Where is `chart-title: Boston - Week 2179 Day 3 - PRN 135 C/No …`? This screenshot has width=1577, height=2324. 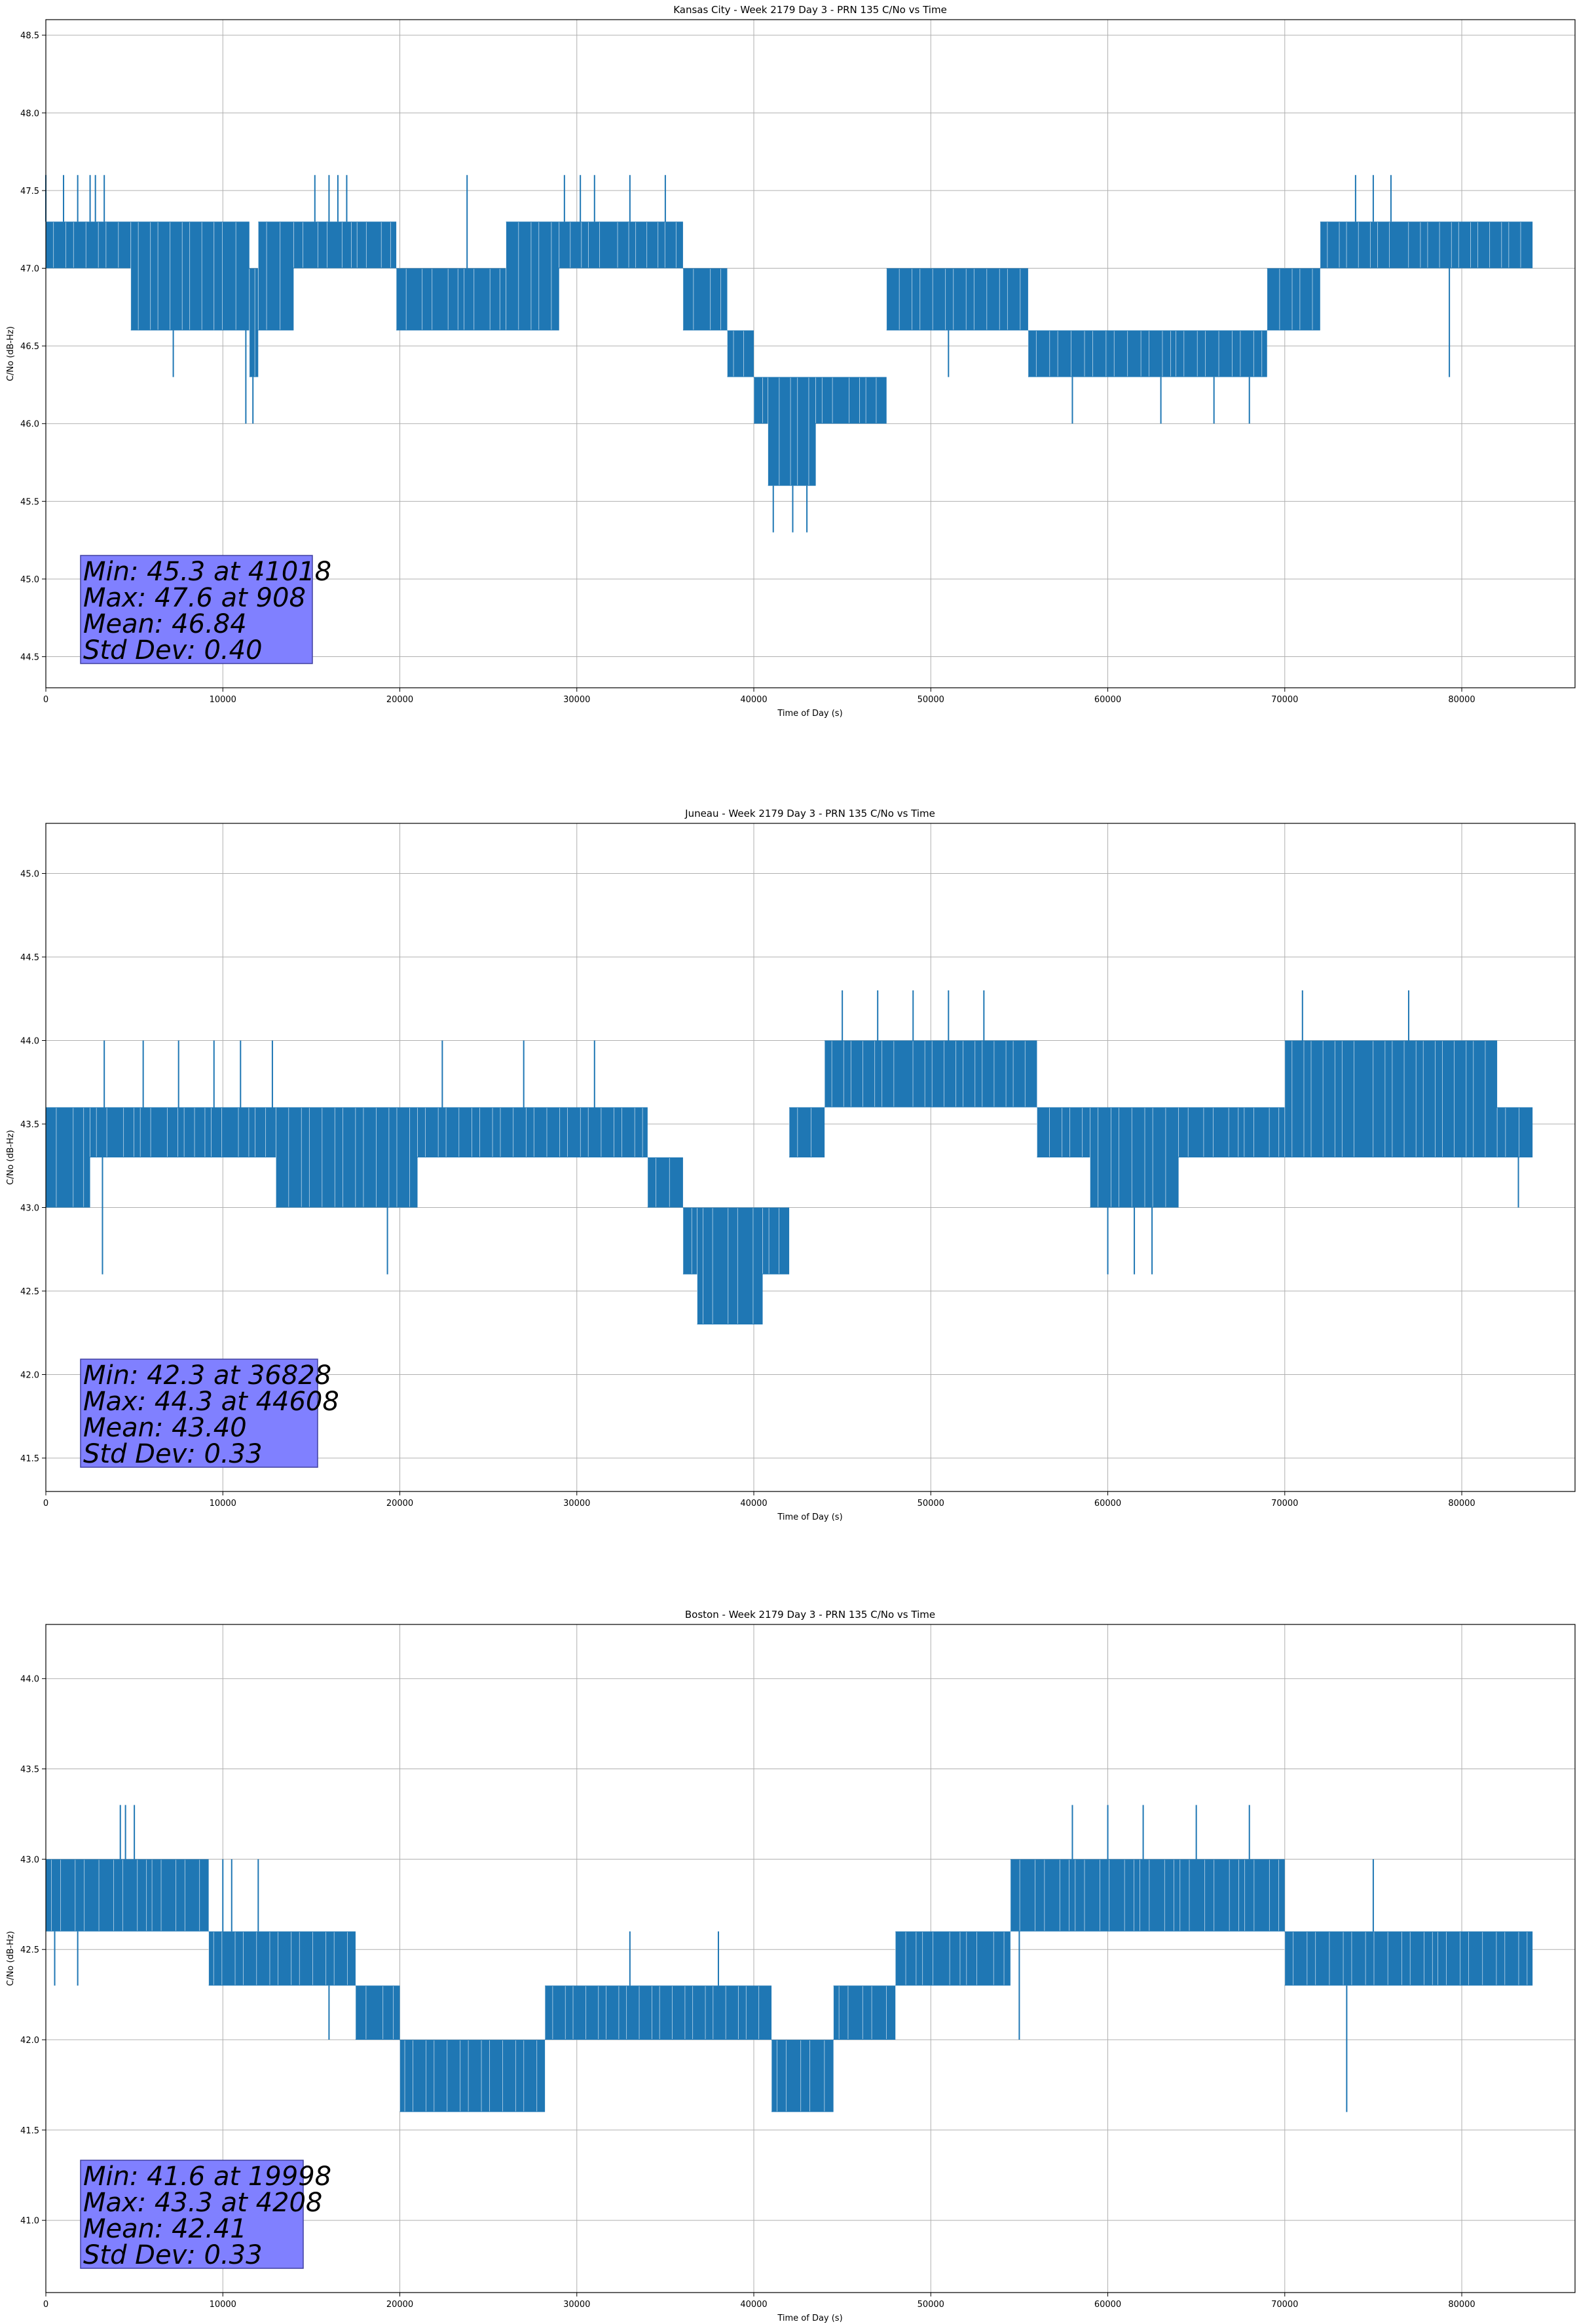 chart-title: Boston - Week 2179 Day 3 - PRN 135 C/No … is located at coordinates (810, 1615).